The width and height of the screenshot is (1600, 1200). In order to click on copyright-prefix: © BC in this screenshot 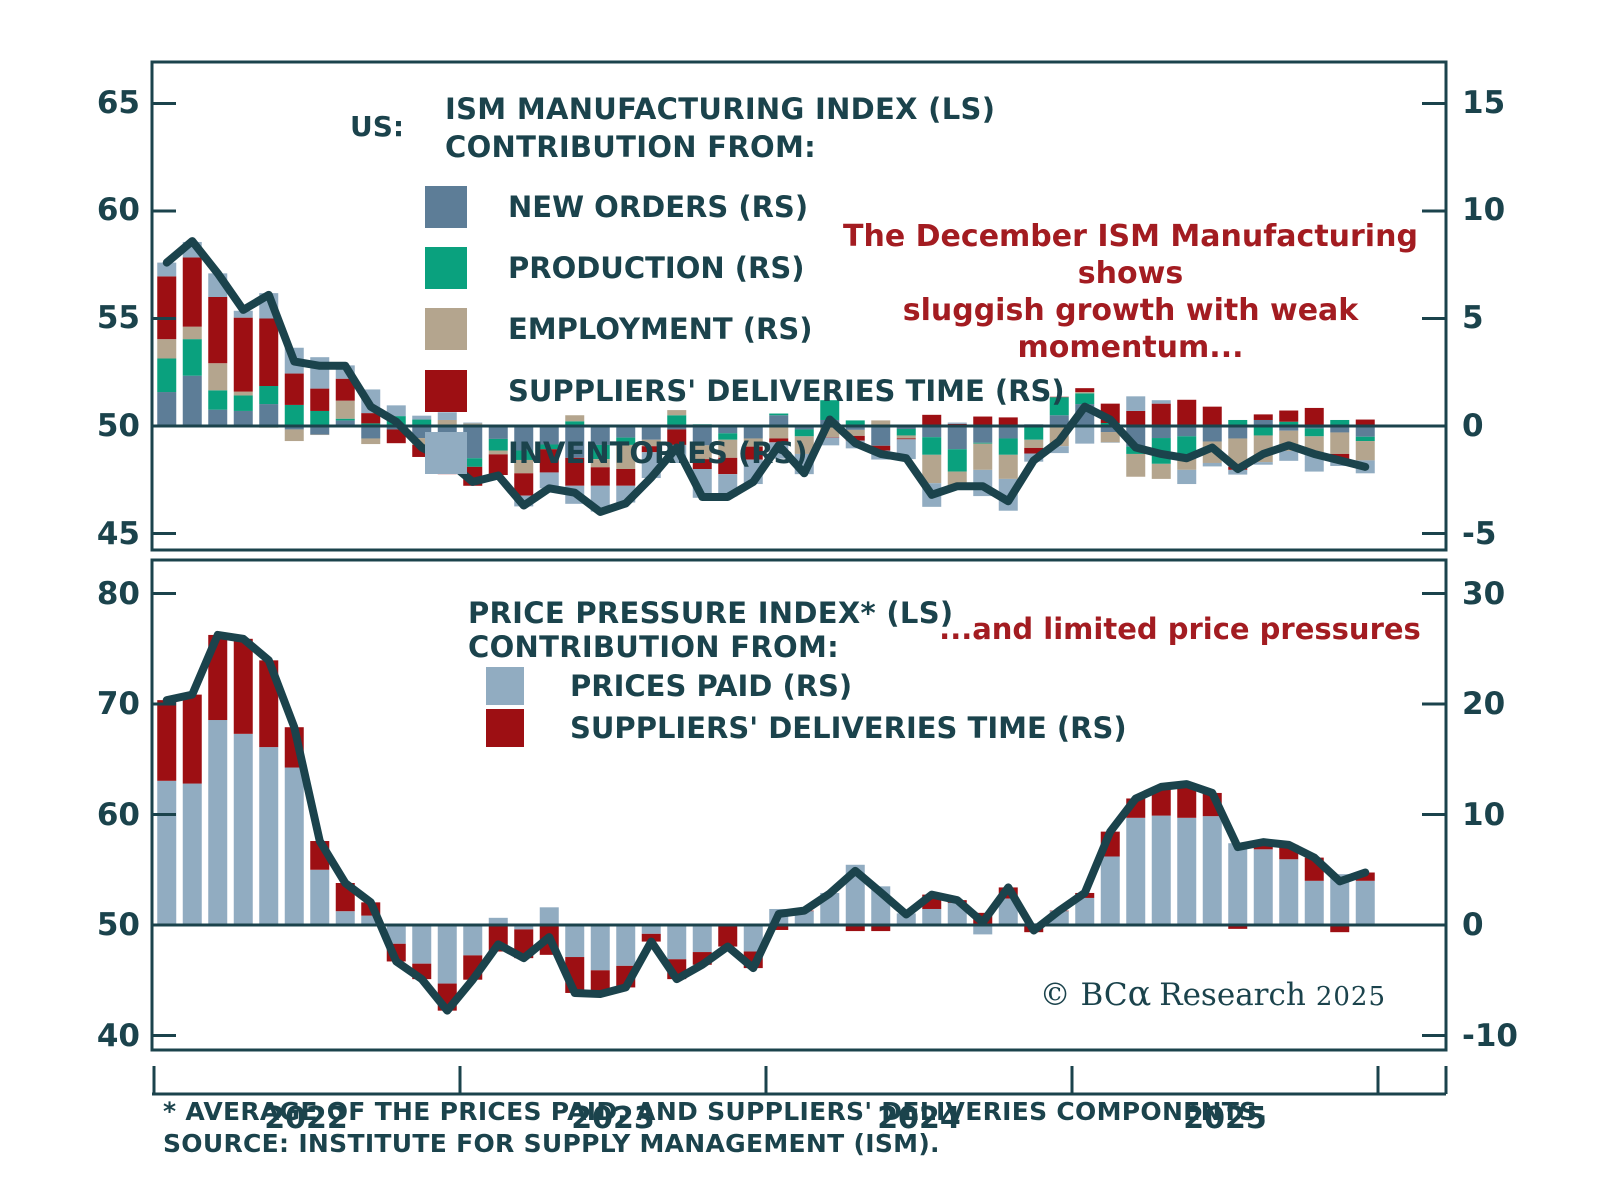, I will do `click(1083, 995)`.